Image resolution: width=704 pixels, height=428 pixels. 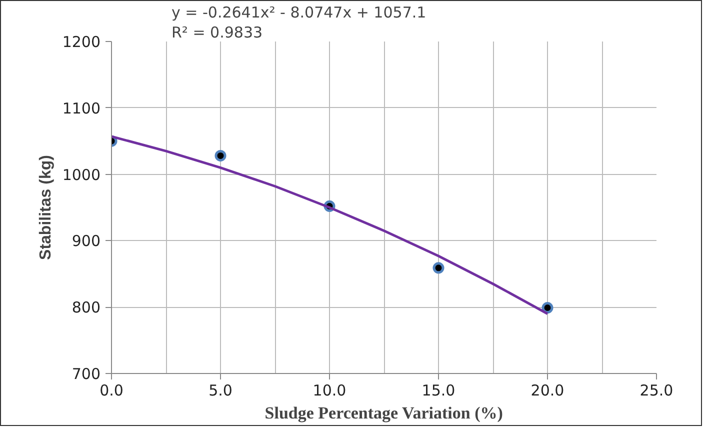 I want to click on x-tick-label: 20.0, so click(x=547, y=391).